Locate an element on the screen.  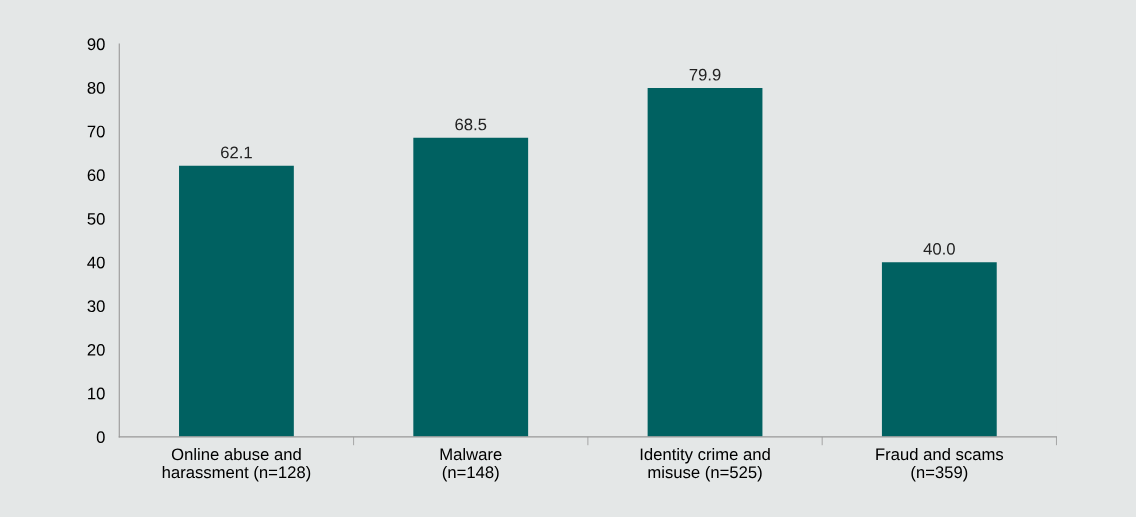
y-tick-label: 20 is located at coordinates (96, 349).